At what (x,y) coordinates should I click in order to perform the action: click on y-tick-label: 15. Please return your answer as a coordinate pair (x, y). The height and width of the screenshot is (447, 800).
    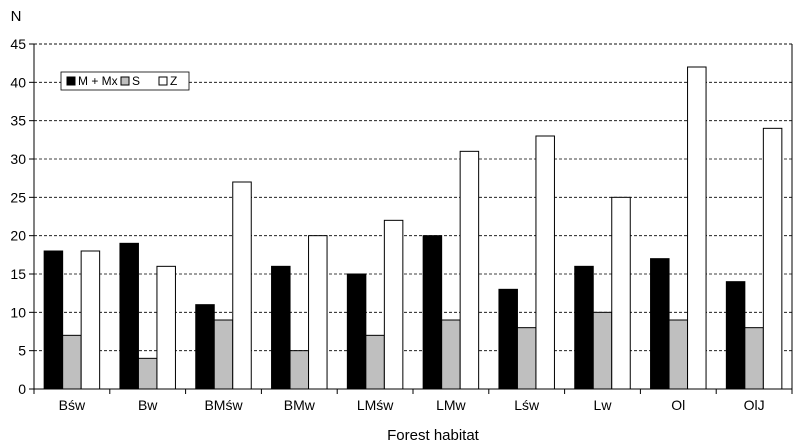
    Looking at the image, I should click on (18, 274).